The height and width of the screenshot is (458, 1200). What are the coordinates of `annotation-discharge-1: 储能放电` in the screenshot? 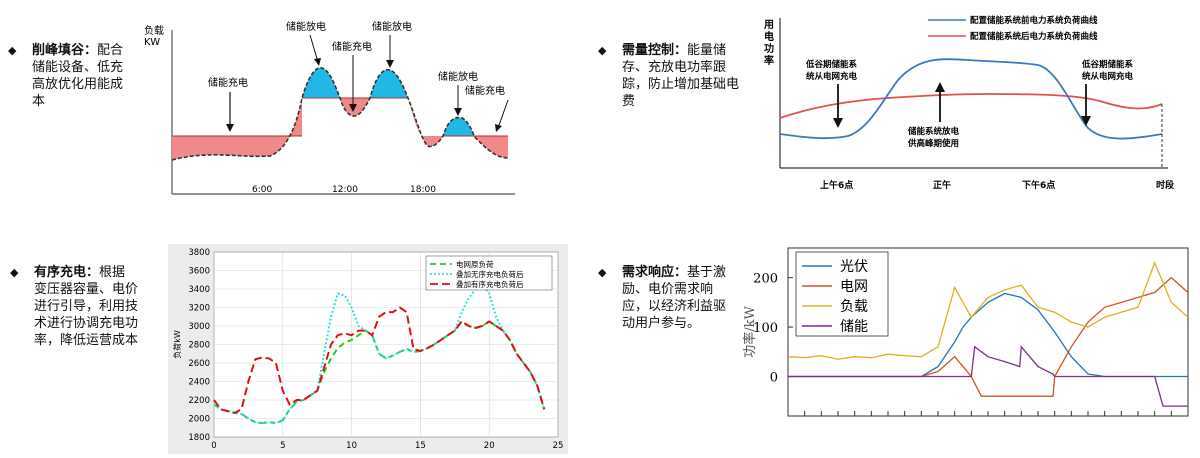 It's located at (306, 26).